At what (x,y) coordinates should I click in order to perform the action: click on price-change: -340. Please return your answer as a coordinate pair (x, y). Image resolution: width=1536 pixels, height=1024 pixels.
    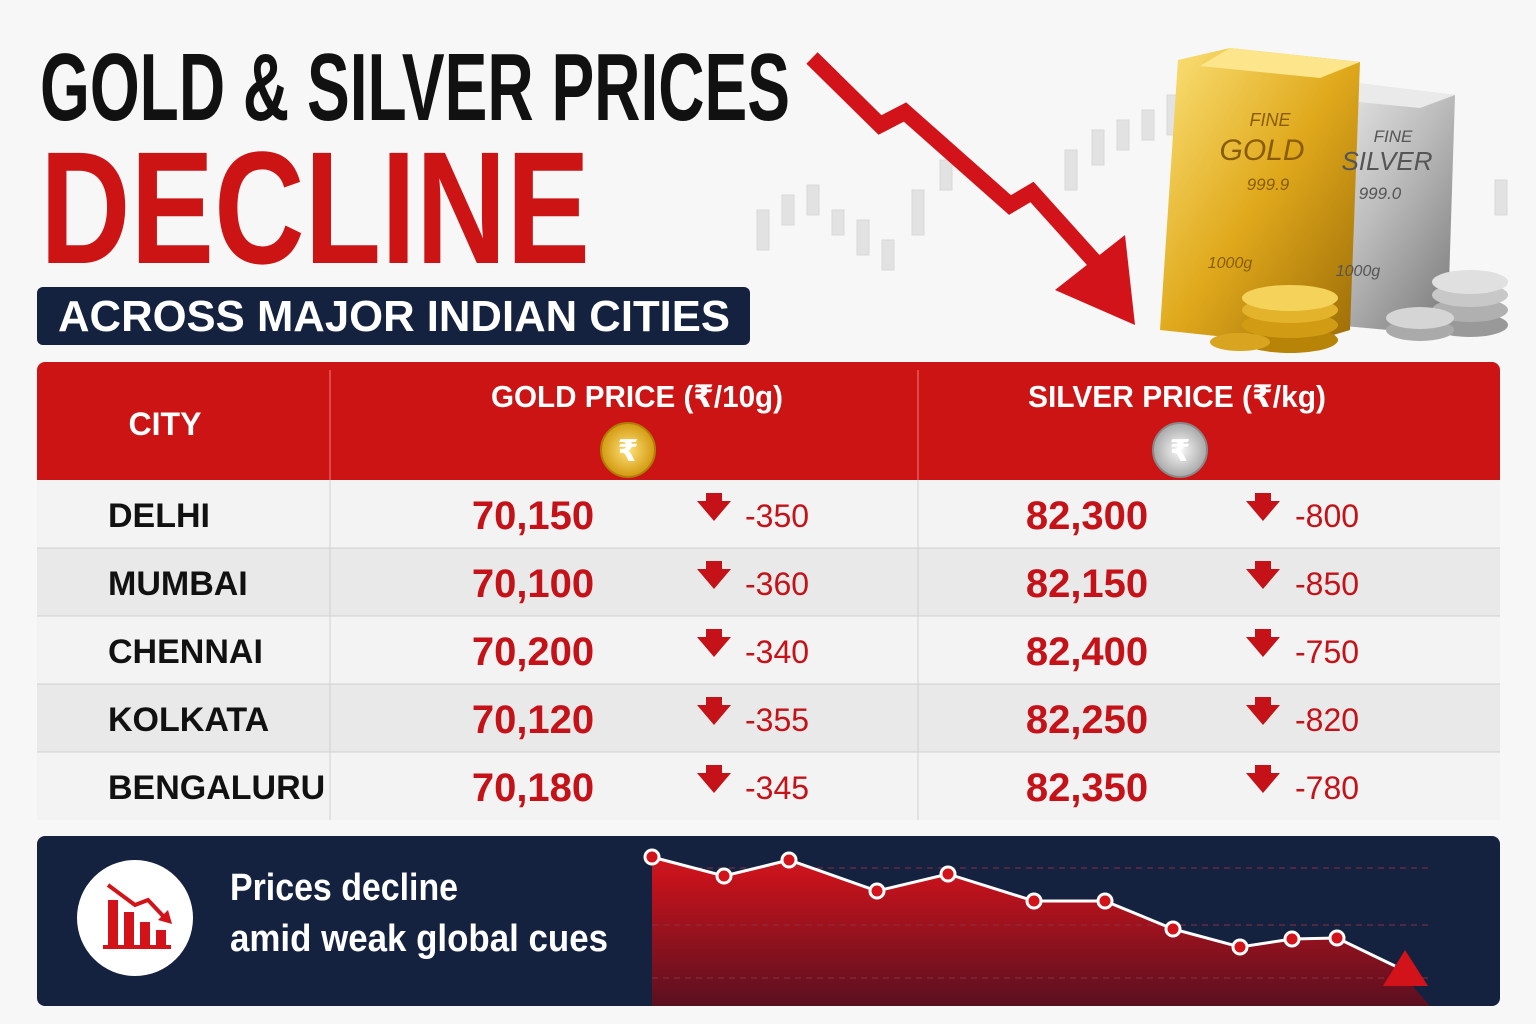
    Looking at the image, I should click on (777, 652).